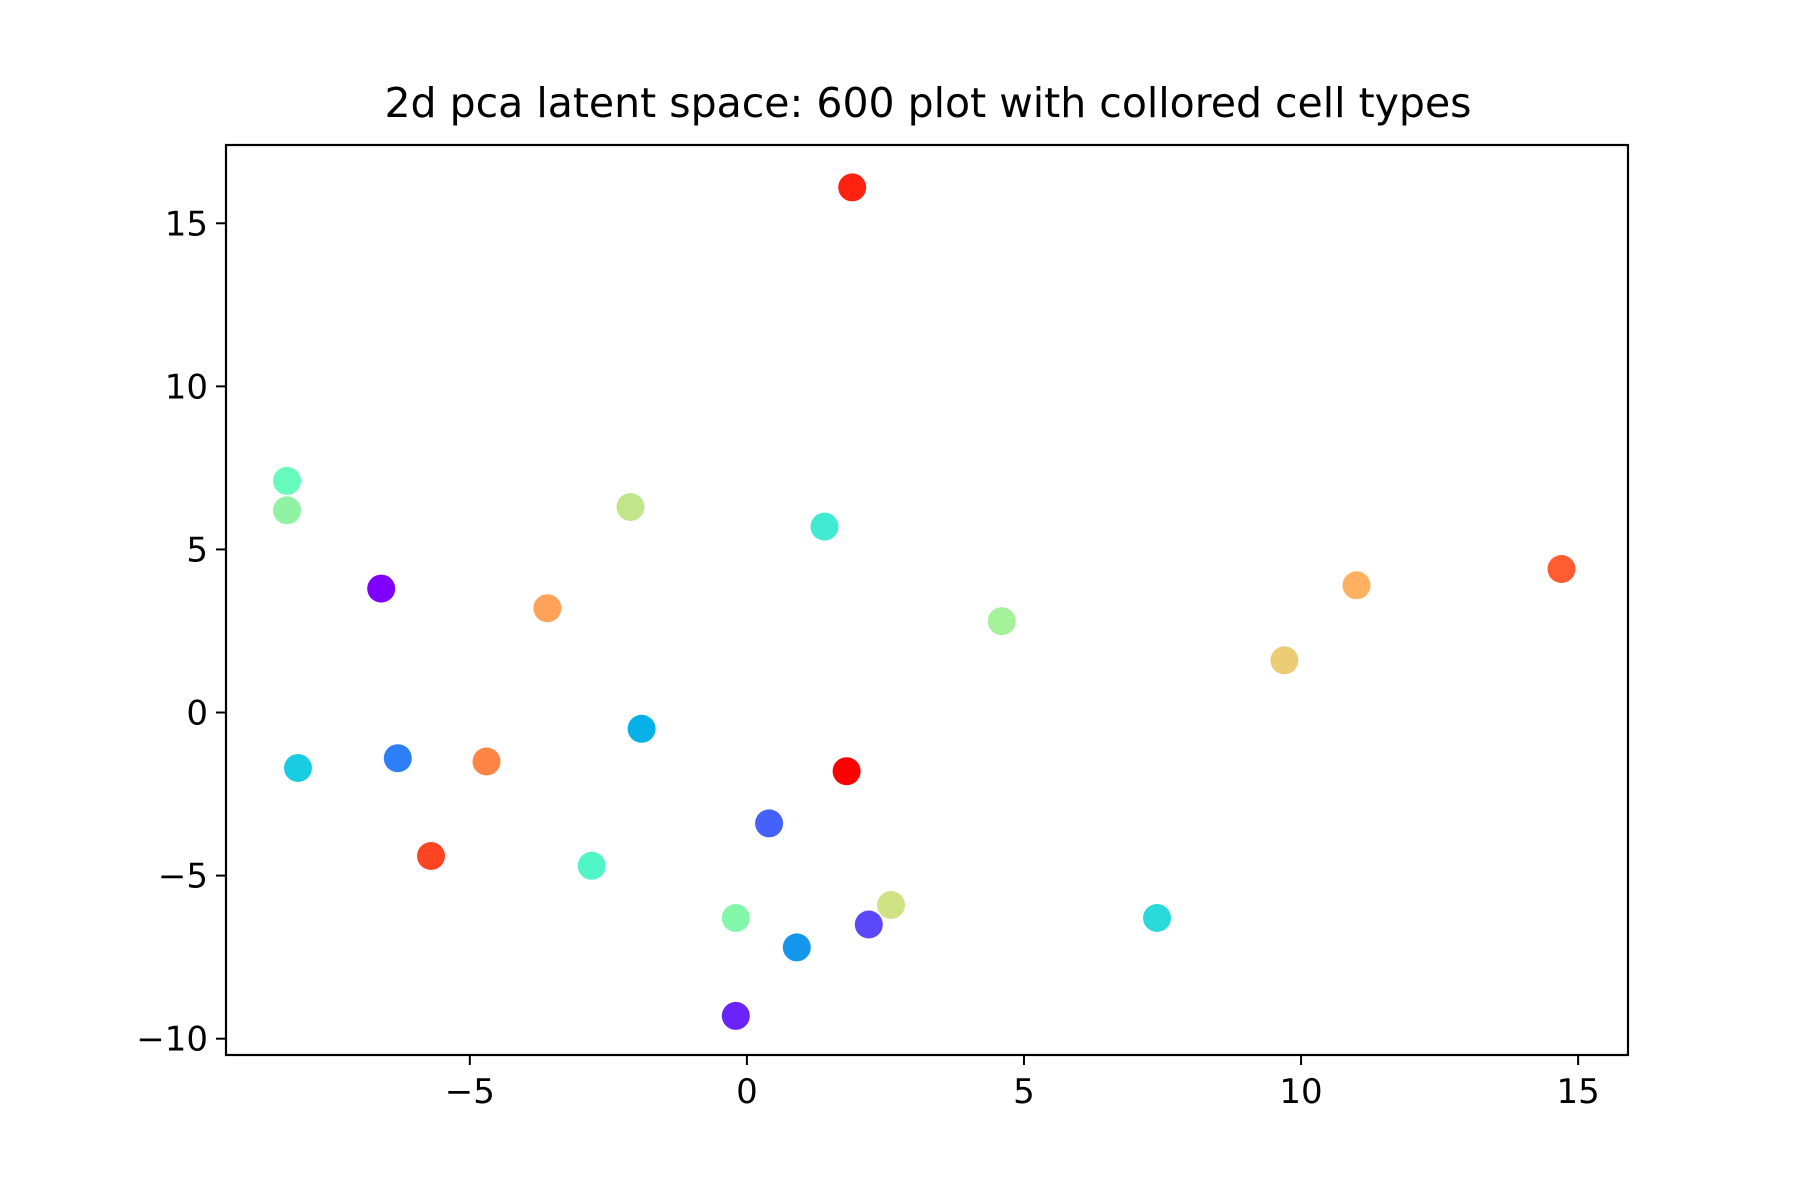 Image resolution: width=1800 pixels, height=1204 pixels. Describe the element at coordinates (197, 550) in the screenshot. I see `y-tick-label-4: 5` at that location.